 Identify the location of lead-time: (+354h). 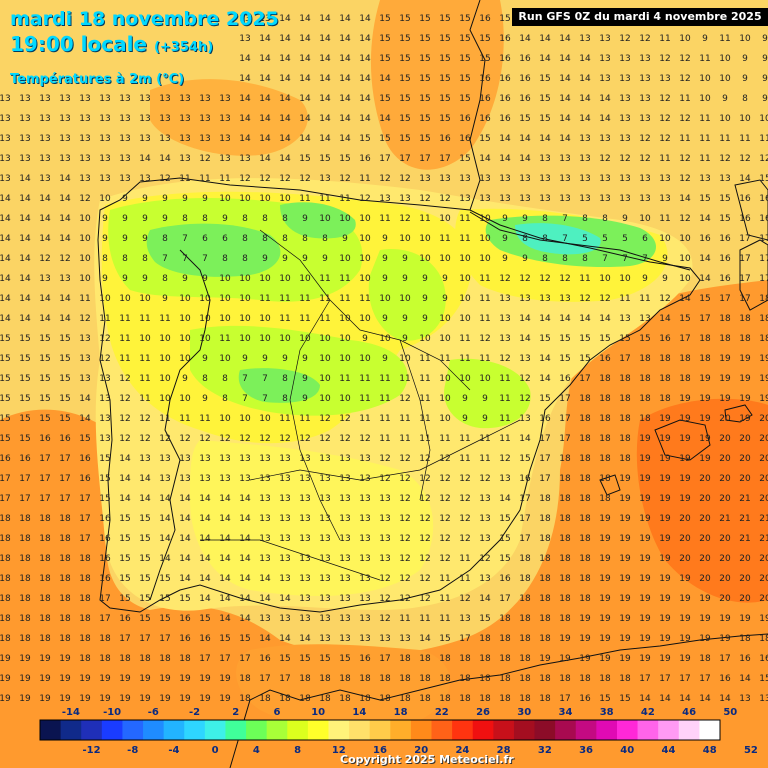
(183, 47).